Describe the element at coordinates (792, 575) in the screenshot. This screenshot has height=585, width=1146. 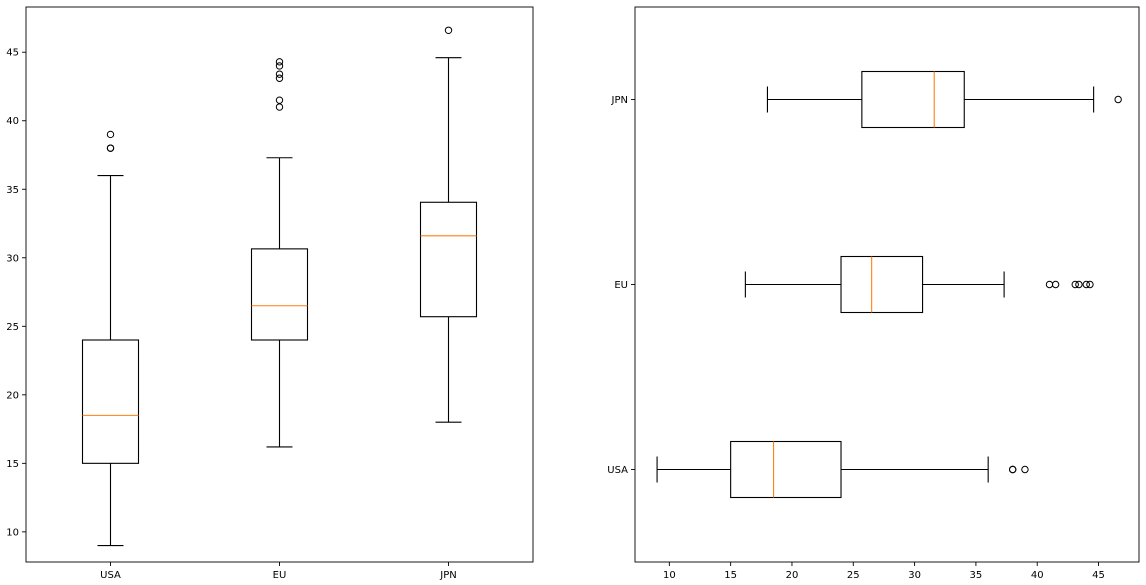
I see `x-tick-label-20: 20` at that location.